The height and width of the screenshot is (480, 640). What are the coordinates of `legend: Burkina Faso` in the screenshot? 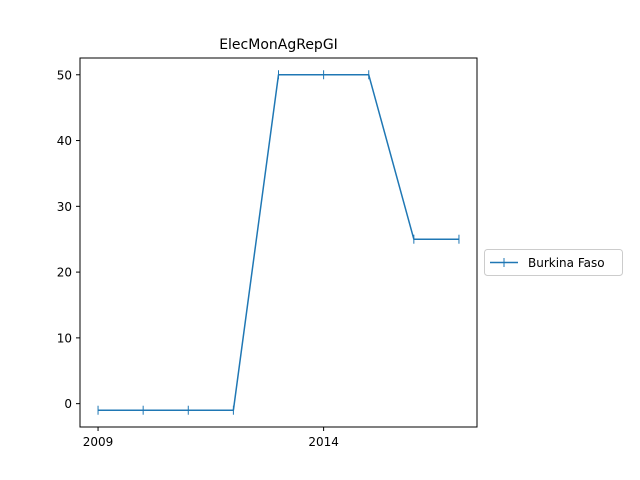 It's located at (553, 262).